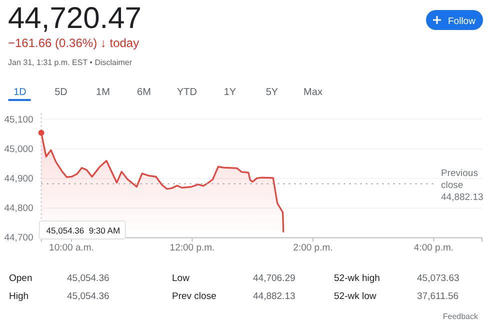 This screenshot has height=321, width=500. Describe the element at coordinates (272, 92) in the screenshot. I see `text: 5Y` at that location.